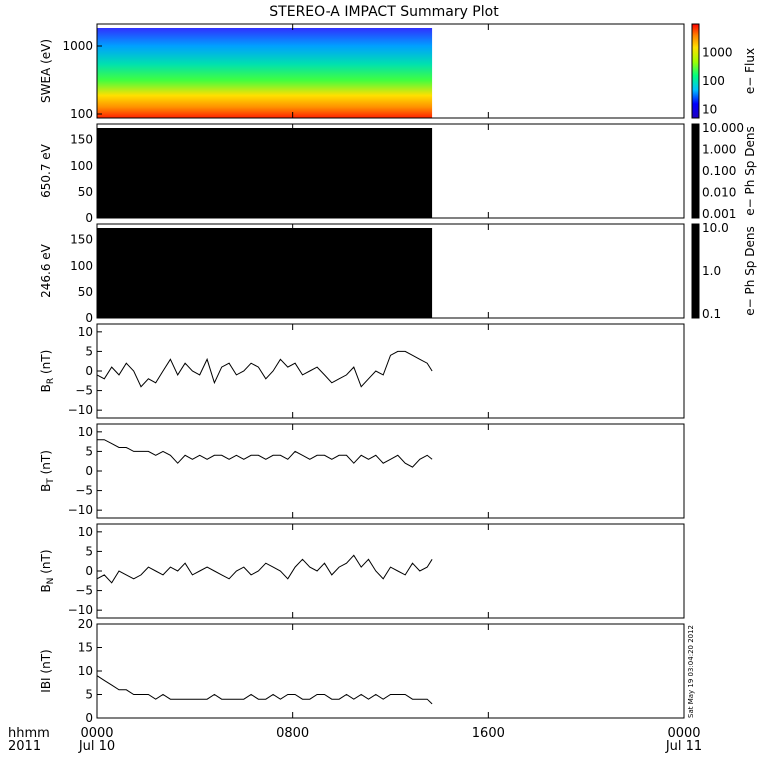 Image resolution: width=780 pixels, height=784 pixels. What do you see at coordinates (47, 471) in the screenshot?
I see `y-axis-label: BT (nT)` at bounding box center [47, 471].